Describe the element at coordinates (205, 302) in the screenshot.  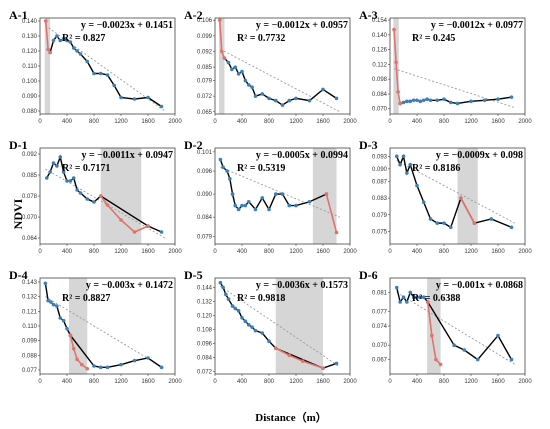
I see `y-tick-label: 0.132` at that location.